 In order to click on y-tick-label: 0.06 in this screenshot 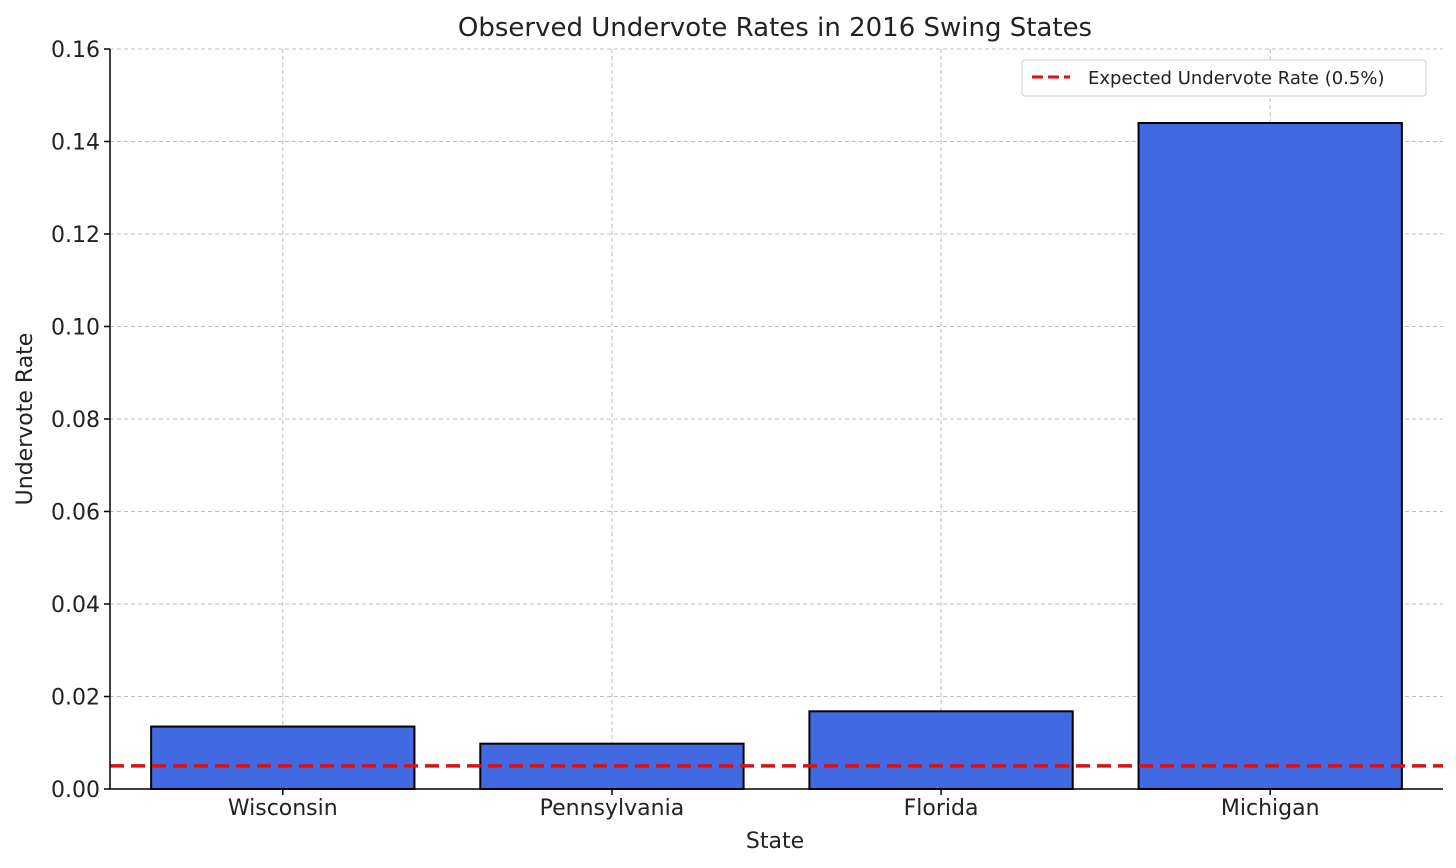, I will do `click(75, 513)`.